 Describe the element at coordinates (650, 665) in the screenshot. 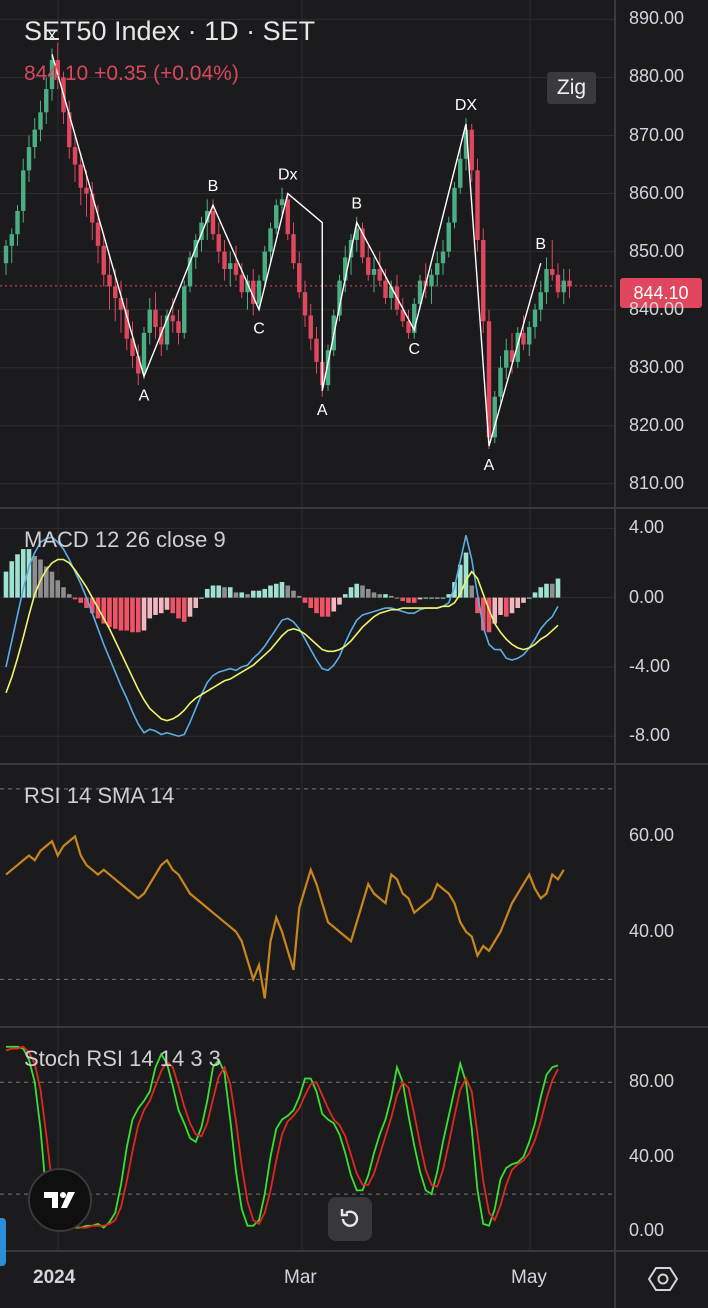

I see `macd-y-tick: -4.00` at that location.